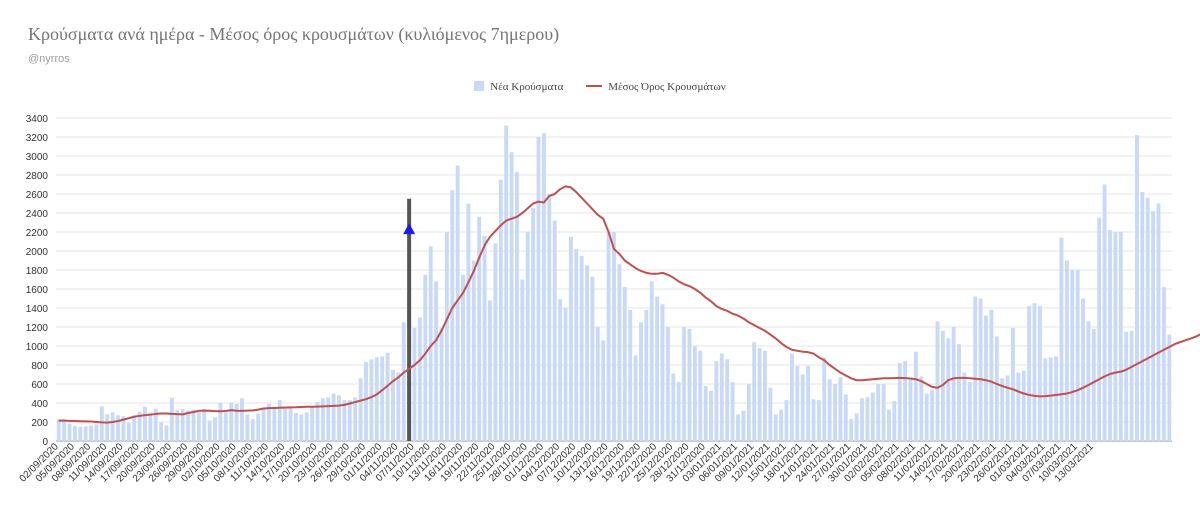 The image size is (1200, 523). I want to click on y-tick-label: 1600, so click(37, 290).